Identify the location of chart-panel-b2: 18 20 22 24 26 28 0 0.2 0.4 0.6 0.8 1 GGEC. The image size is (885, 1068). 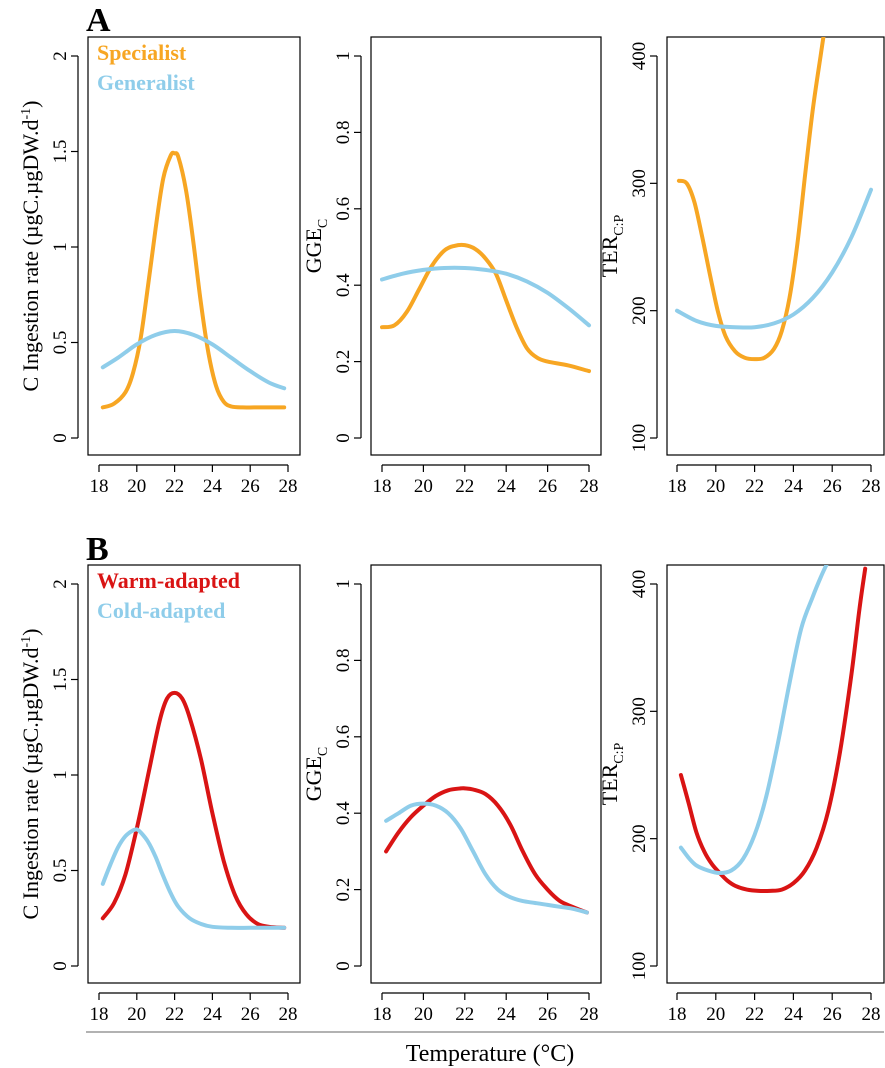
(451, 794).